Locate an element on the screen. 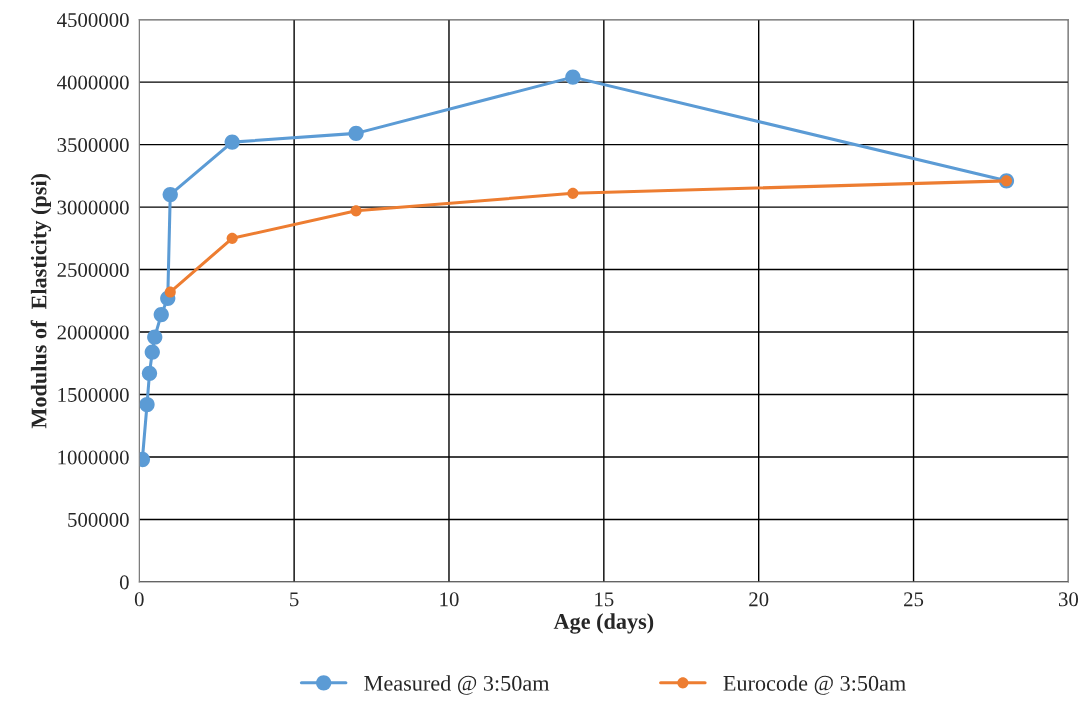 The width and height of the screenshot is (1088, 702). x-axis-title: Age (days) is located at coordinates (603, 623).